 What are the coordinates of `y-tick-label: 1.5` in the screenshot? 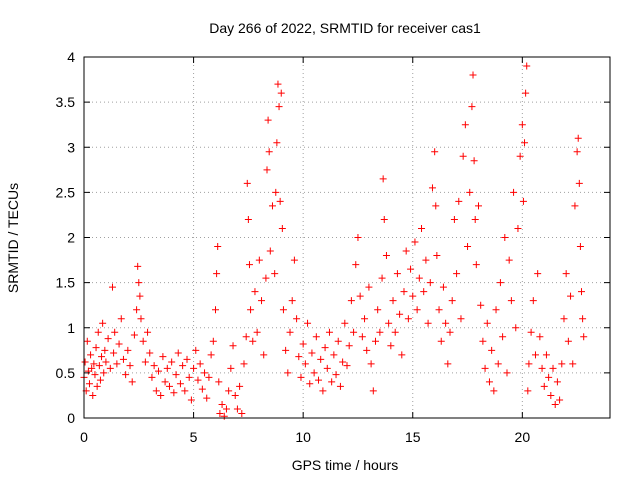 It's located at (66, 283).